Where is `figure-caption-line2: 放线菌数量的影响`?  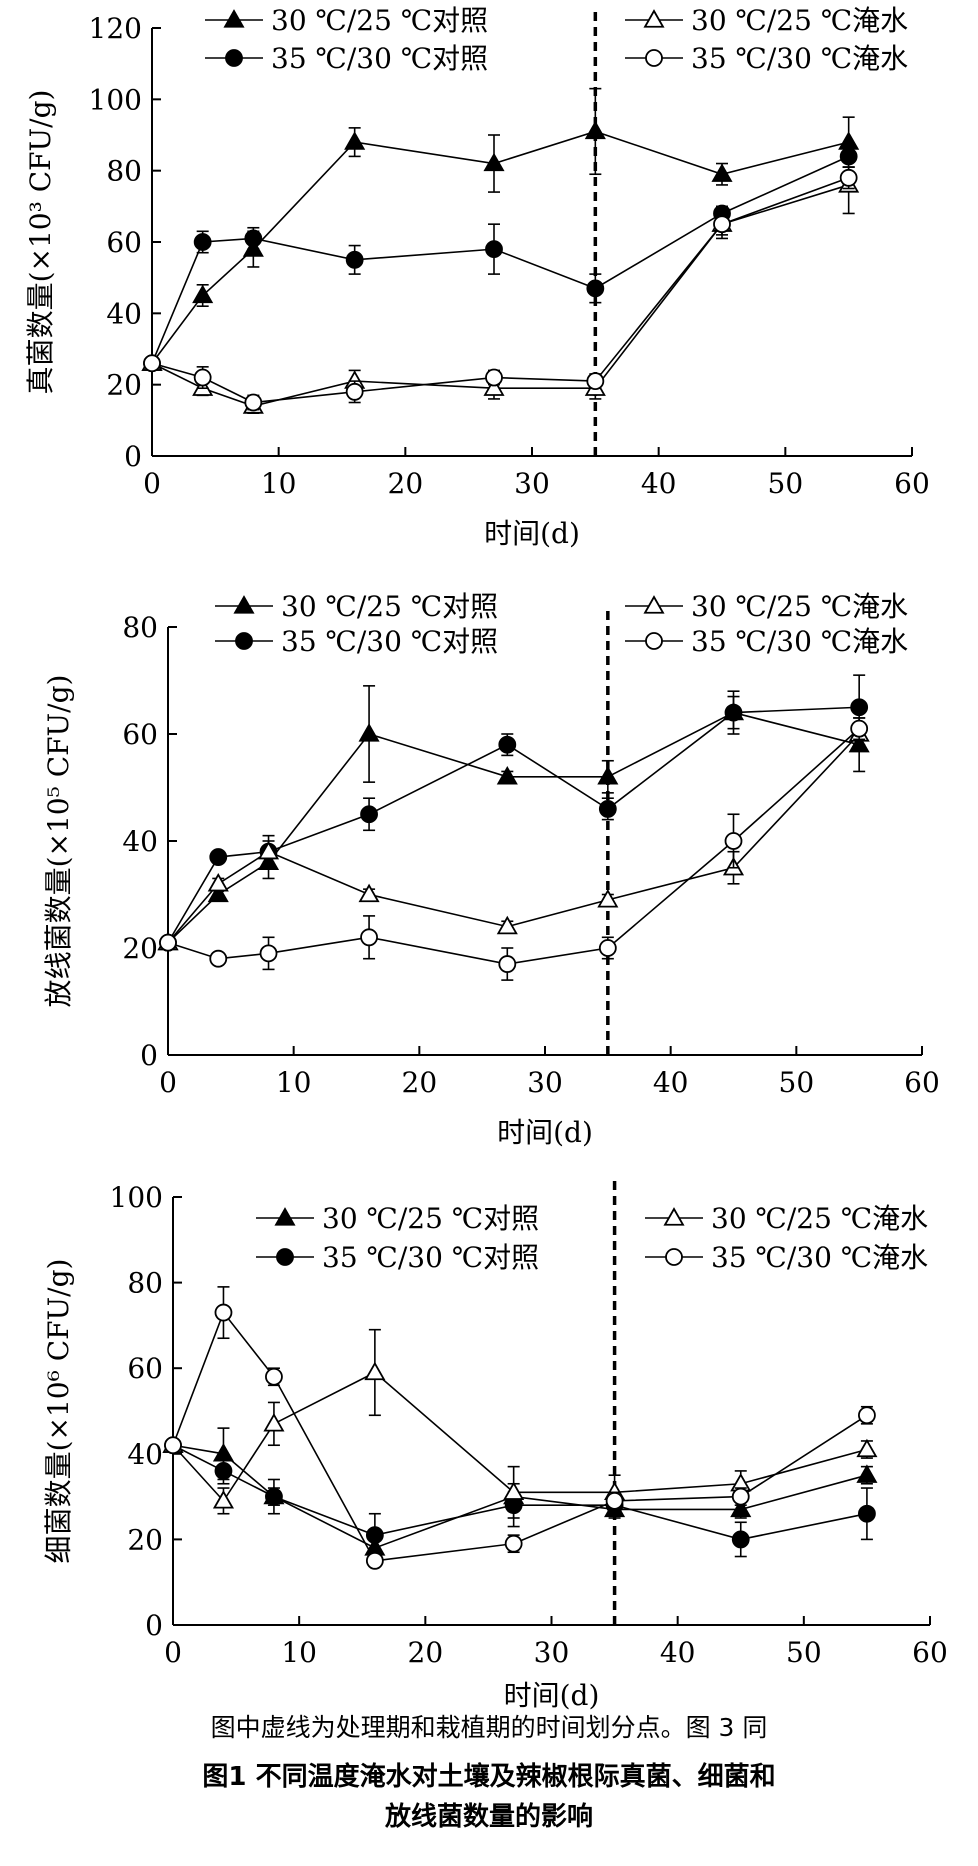 figure-caption-line2: 放线菌数量的影响 is located at coordinates (488, 1817).